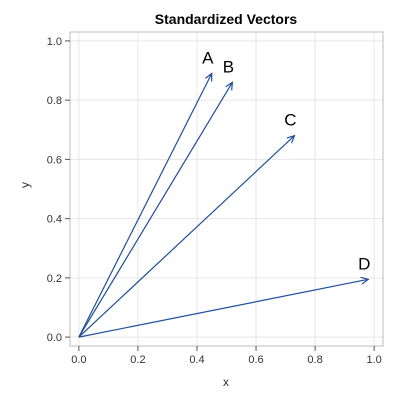  I want to click on x-tick-label: 0.4, so click(196, 360).